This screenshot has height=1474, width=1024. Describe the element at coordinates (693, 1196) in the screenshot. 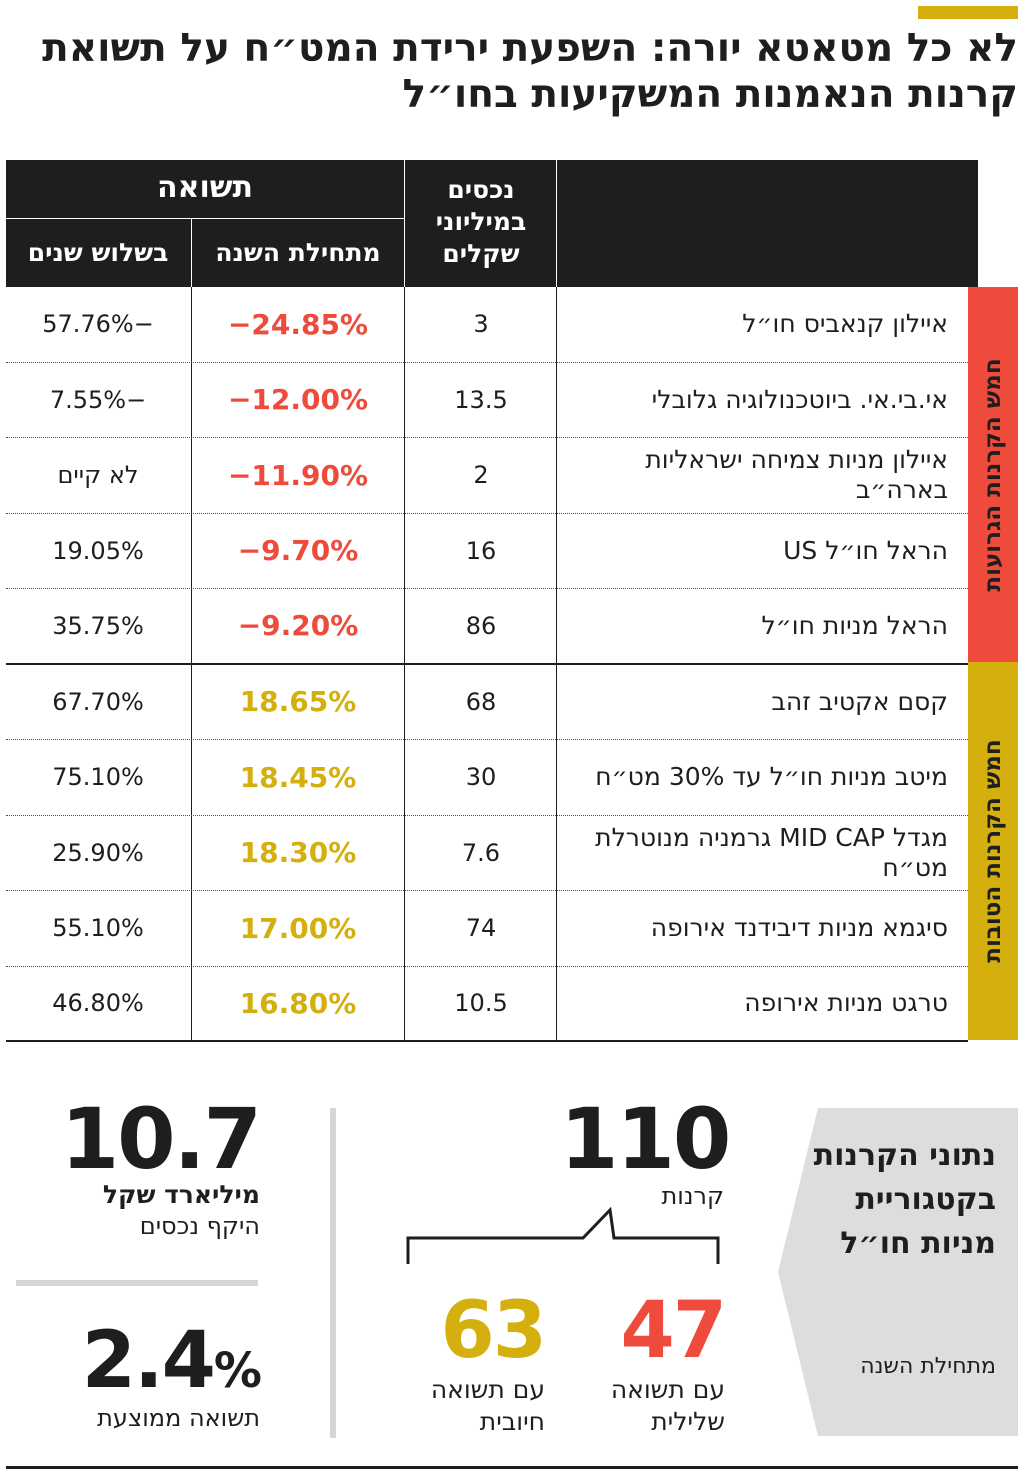

I see `total-funds-label: קרנות` at that location.